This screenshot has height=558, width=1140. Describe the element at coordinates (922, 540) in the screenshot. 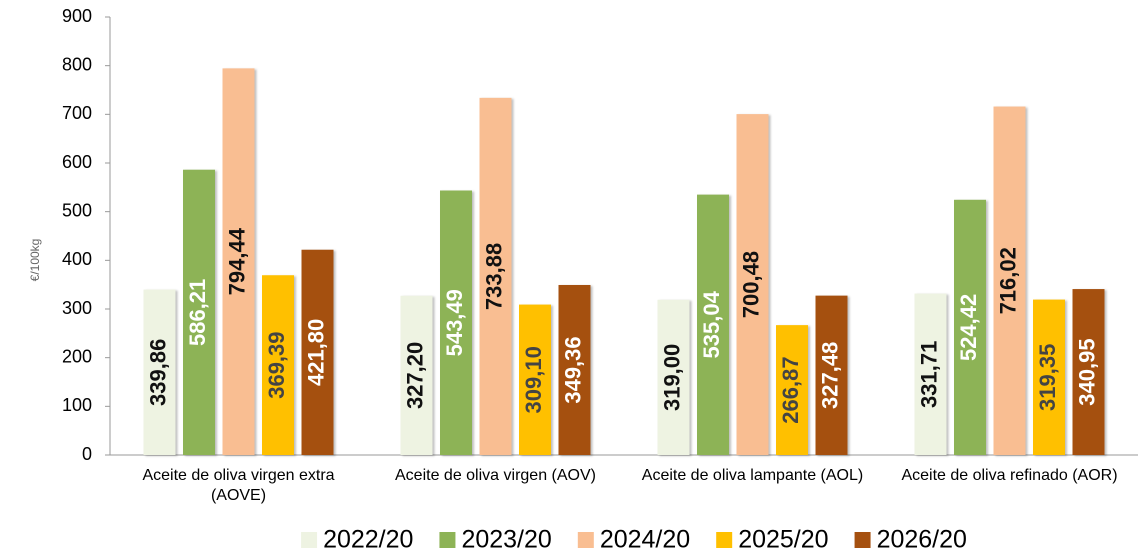

I see `legend-label: 2026/20` at that location.